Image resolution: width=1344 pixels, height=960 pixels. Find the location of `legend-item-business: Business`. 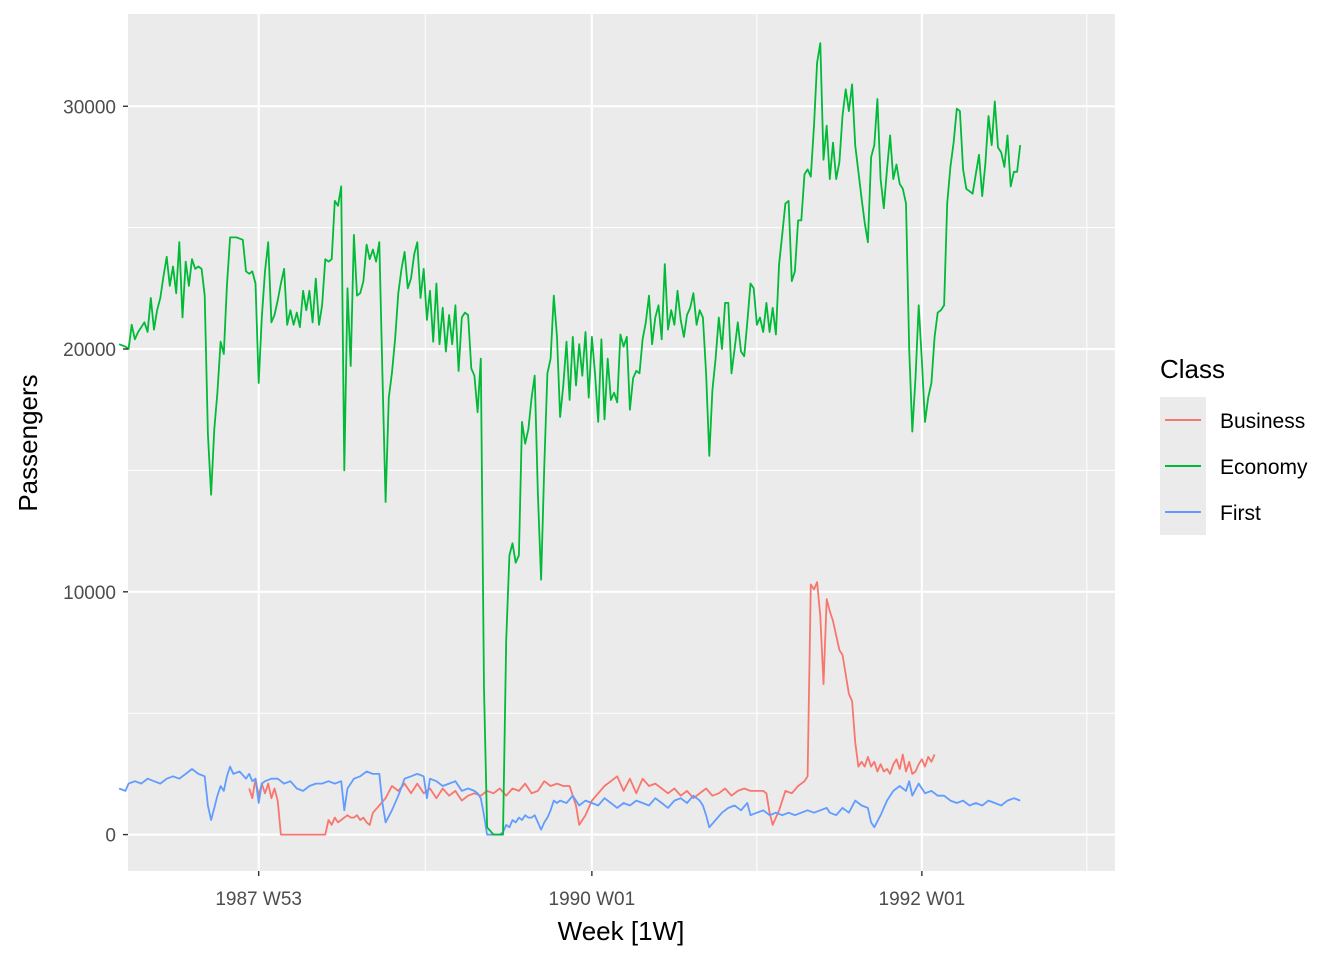

legend-item-business: Business is located at coordinates (1232, 420).